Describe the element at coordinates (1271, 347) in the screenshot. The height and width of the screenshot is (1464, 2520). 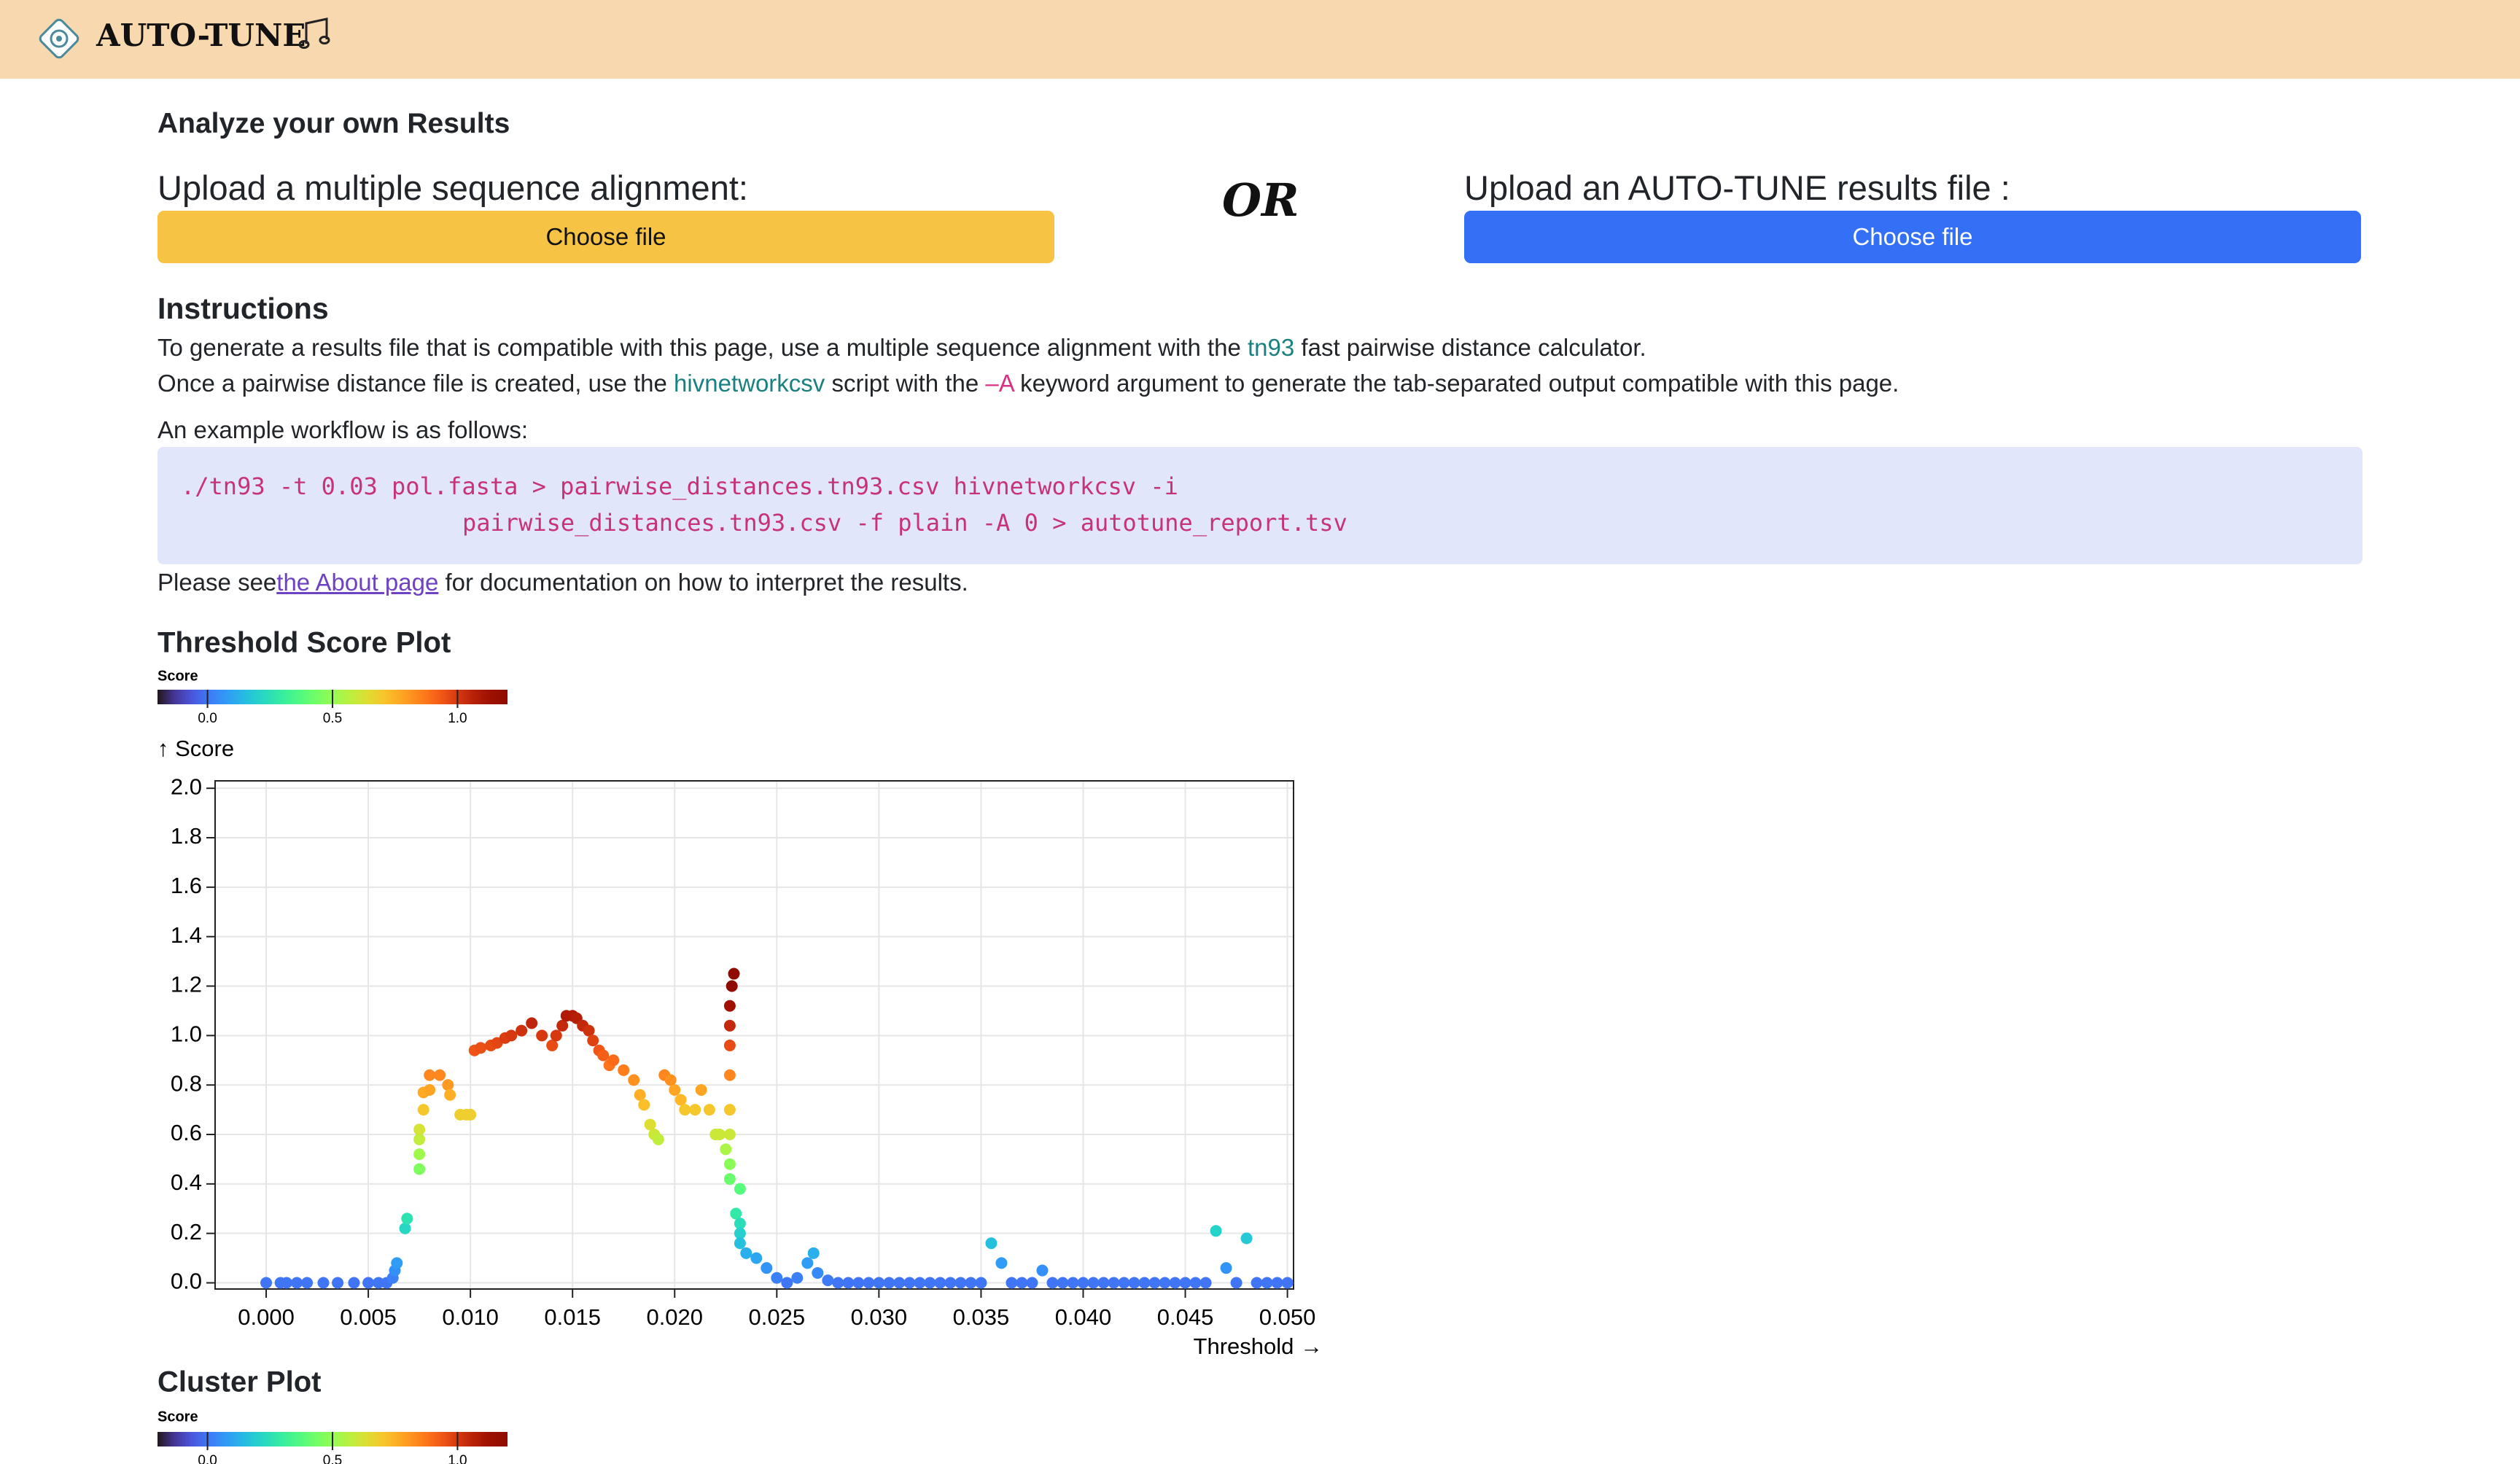
I see `link: tn93` at that location.